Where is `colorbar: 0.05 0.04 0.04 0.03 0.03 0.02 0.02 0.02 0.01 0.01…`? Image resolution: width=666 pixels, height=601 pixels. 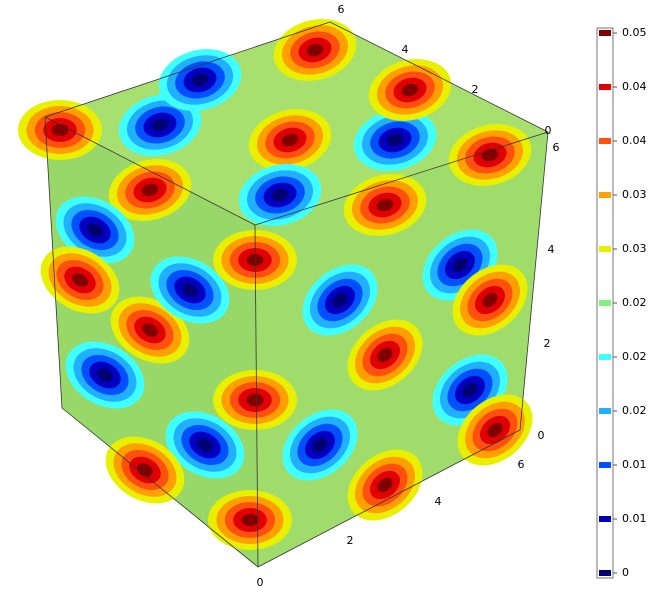
colorbar: 0.05 0.04 0.04 0.03 0.03 0.02 0.02 0.02 0.01 0.01… is located at coordinates (621, 302).